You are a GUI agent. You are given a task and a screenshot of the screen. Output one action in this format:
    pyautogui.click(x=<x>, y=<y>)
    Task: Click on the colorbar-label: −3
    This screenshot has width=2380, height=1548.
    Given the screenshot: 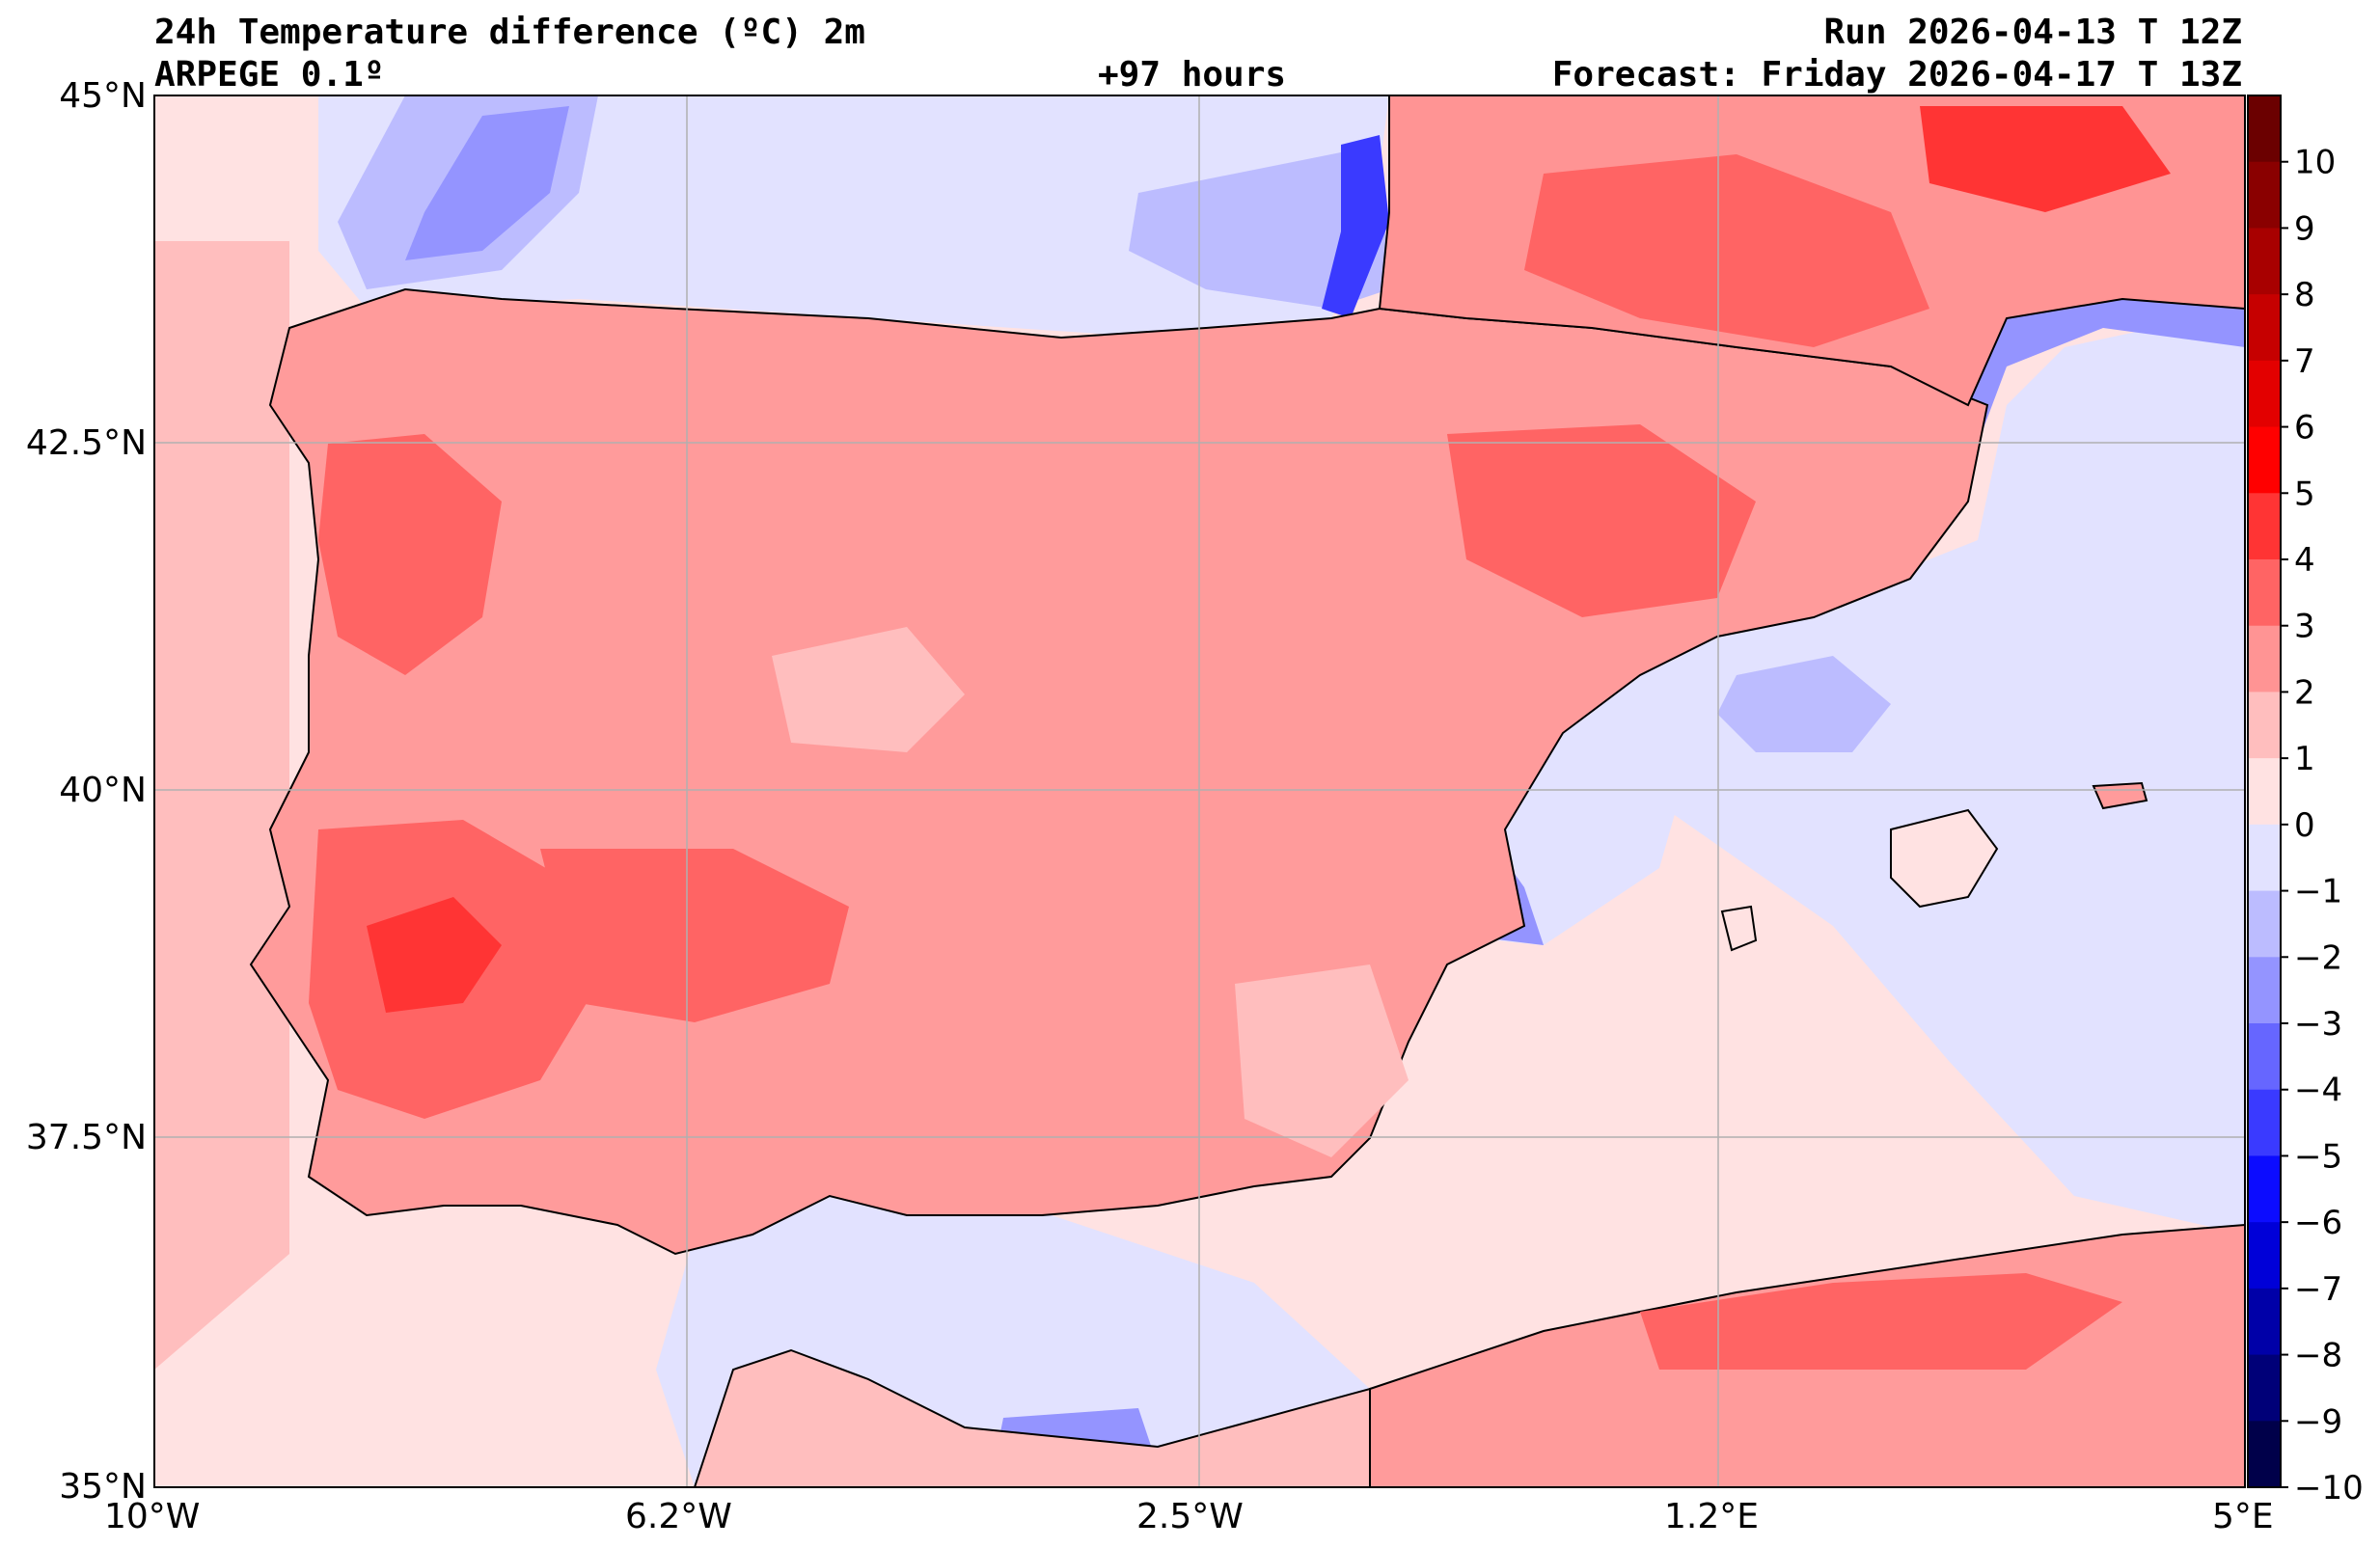 What is the action you would take?
    pyautogui.click(x=2318, y=1025)
    